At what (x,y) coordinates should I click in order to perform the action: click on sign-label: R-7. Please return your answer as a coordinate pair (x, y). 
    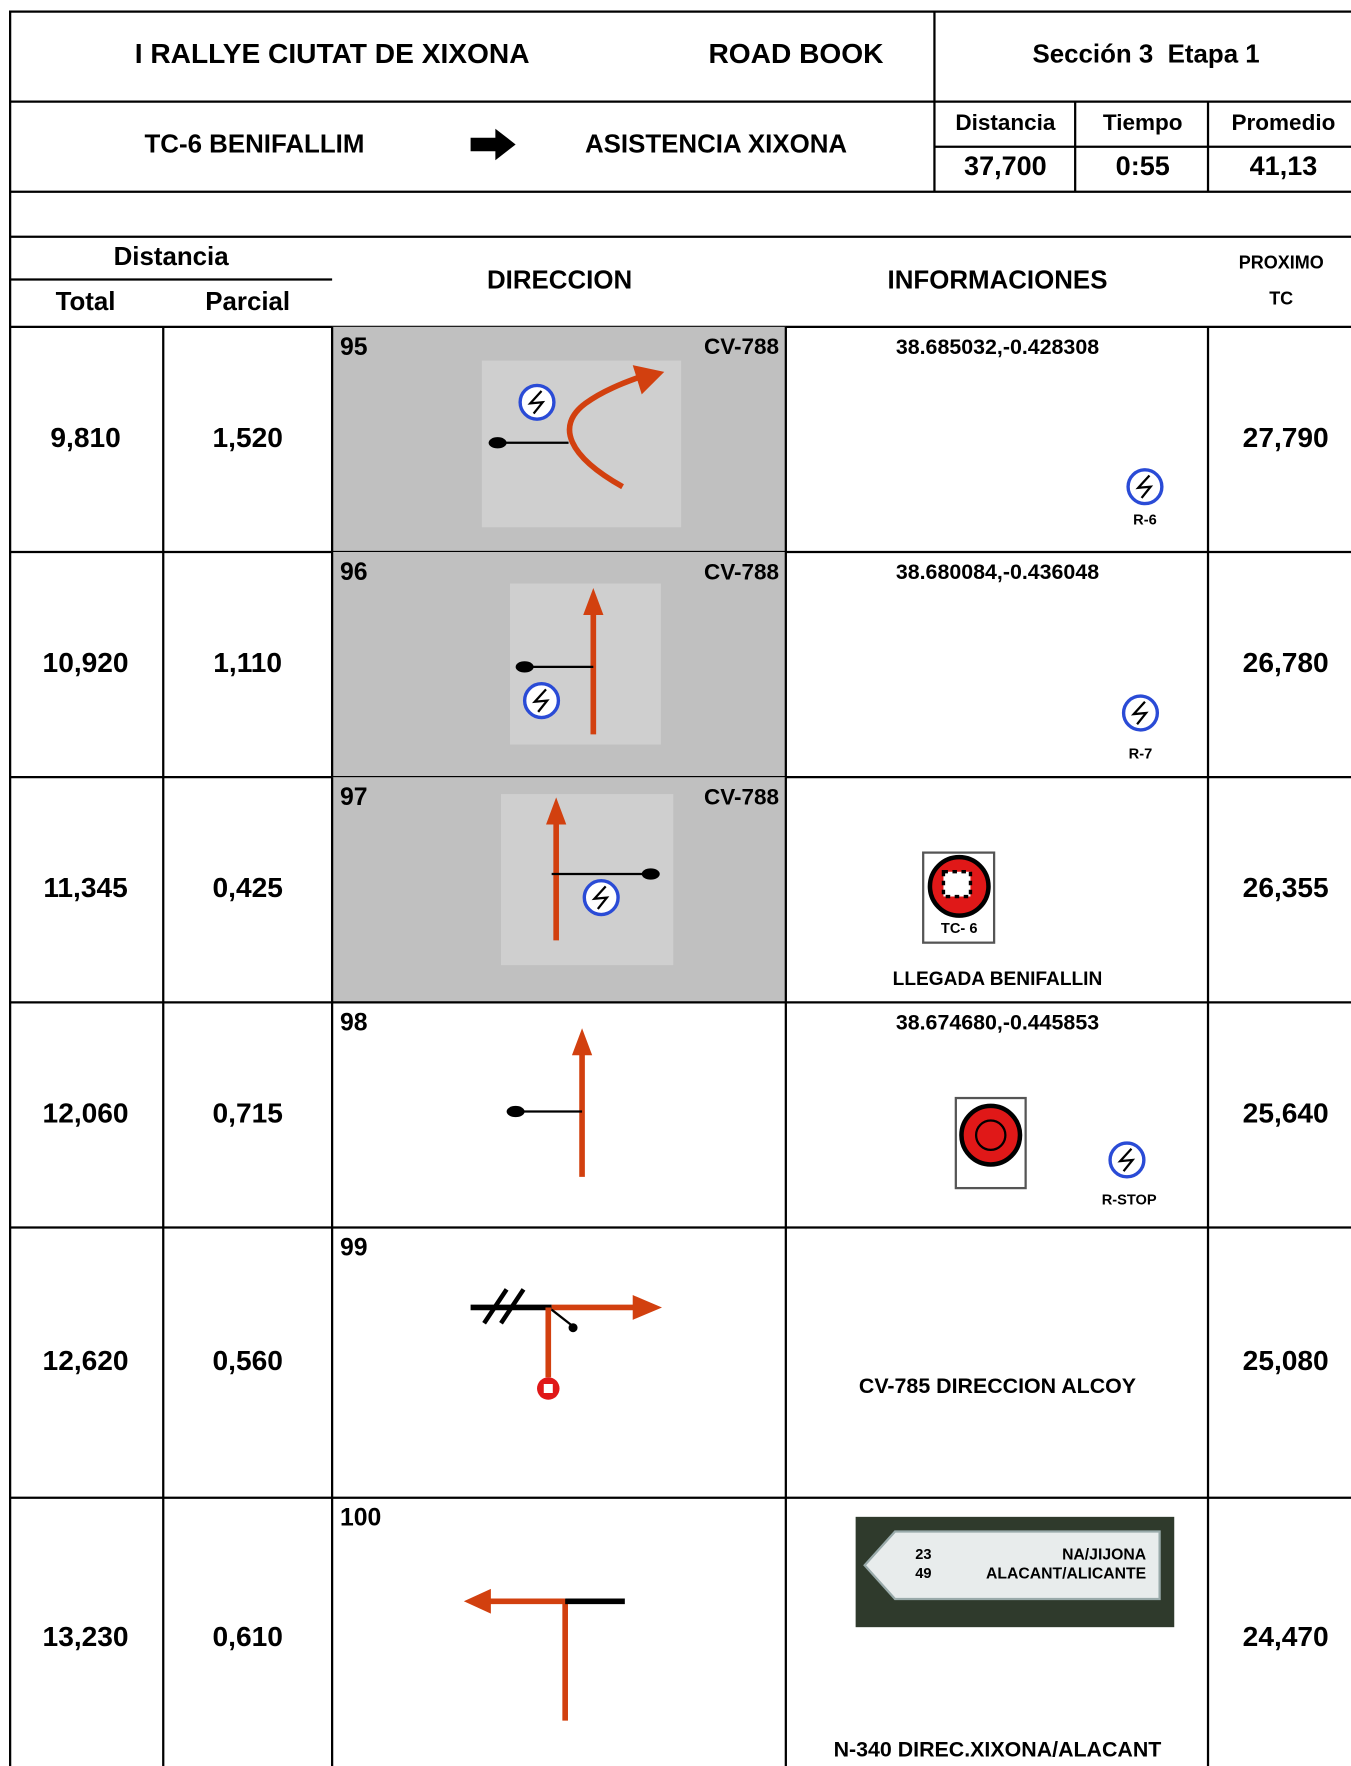
    Looking at the image, I should click on (1141, 755).